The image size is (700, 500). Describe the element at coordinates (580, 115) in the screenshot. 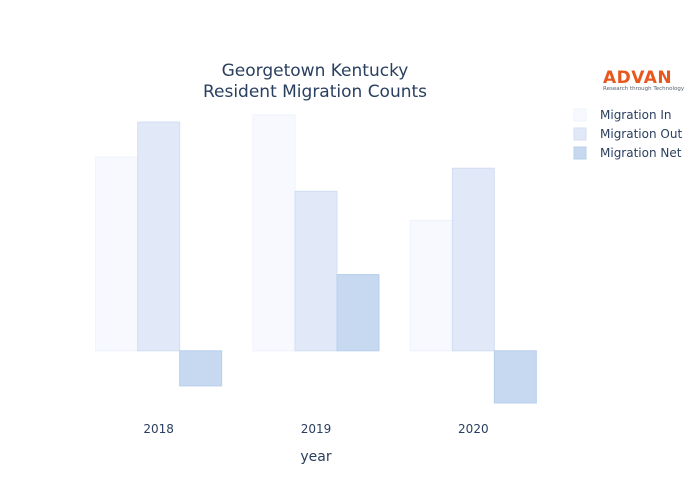

I see `legend-swatch-migration-in` at that location.